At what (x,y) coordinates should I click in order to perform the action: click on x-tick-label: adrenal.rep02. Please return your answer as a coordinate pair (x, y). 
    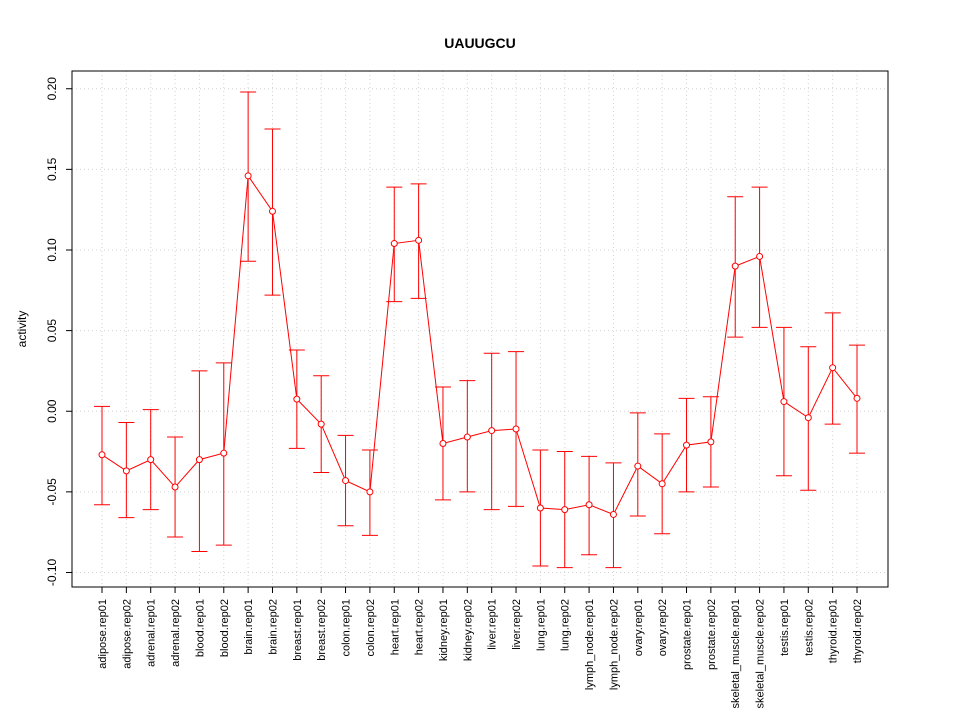
    Looking at the image, I should click on (176, 633).